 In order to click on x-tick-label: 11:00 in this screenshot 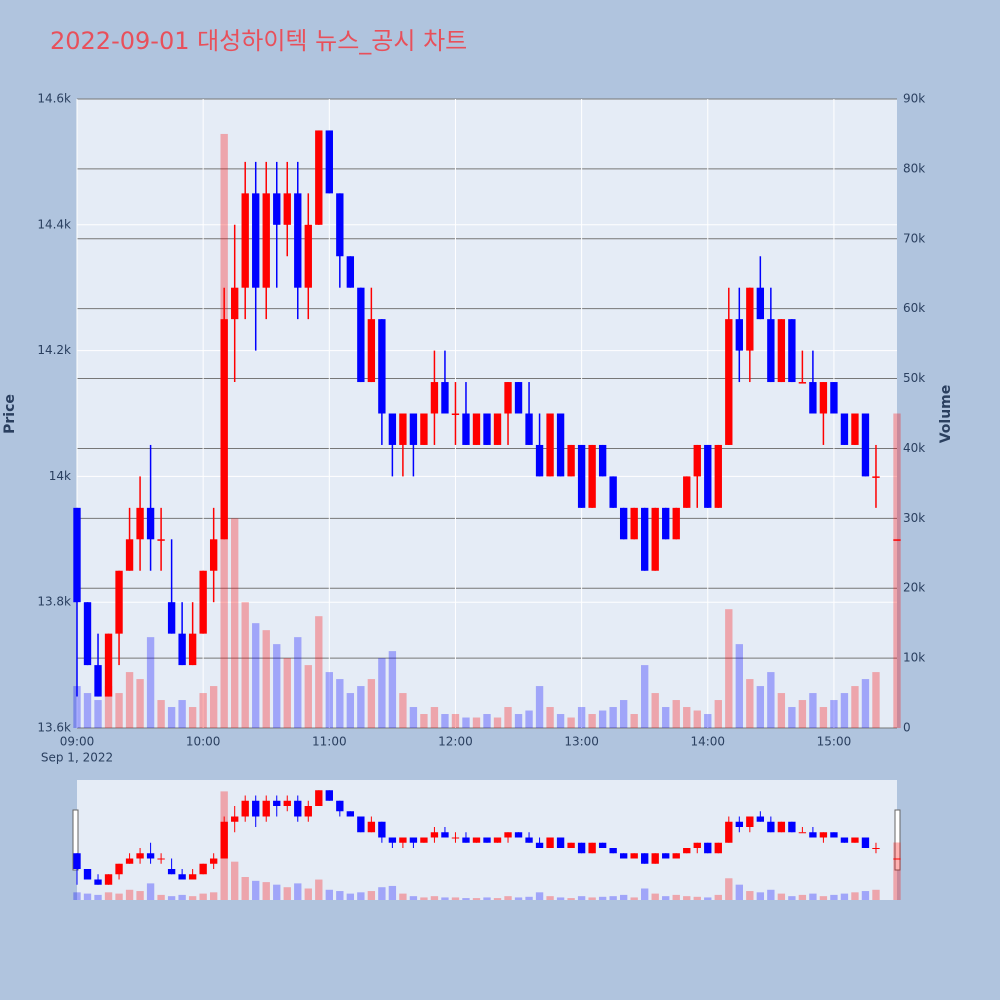, I will do `click(329, 742)`.